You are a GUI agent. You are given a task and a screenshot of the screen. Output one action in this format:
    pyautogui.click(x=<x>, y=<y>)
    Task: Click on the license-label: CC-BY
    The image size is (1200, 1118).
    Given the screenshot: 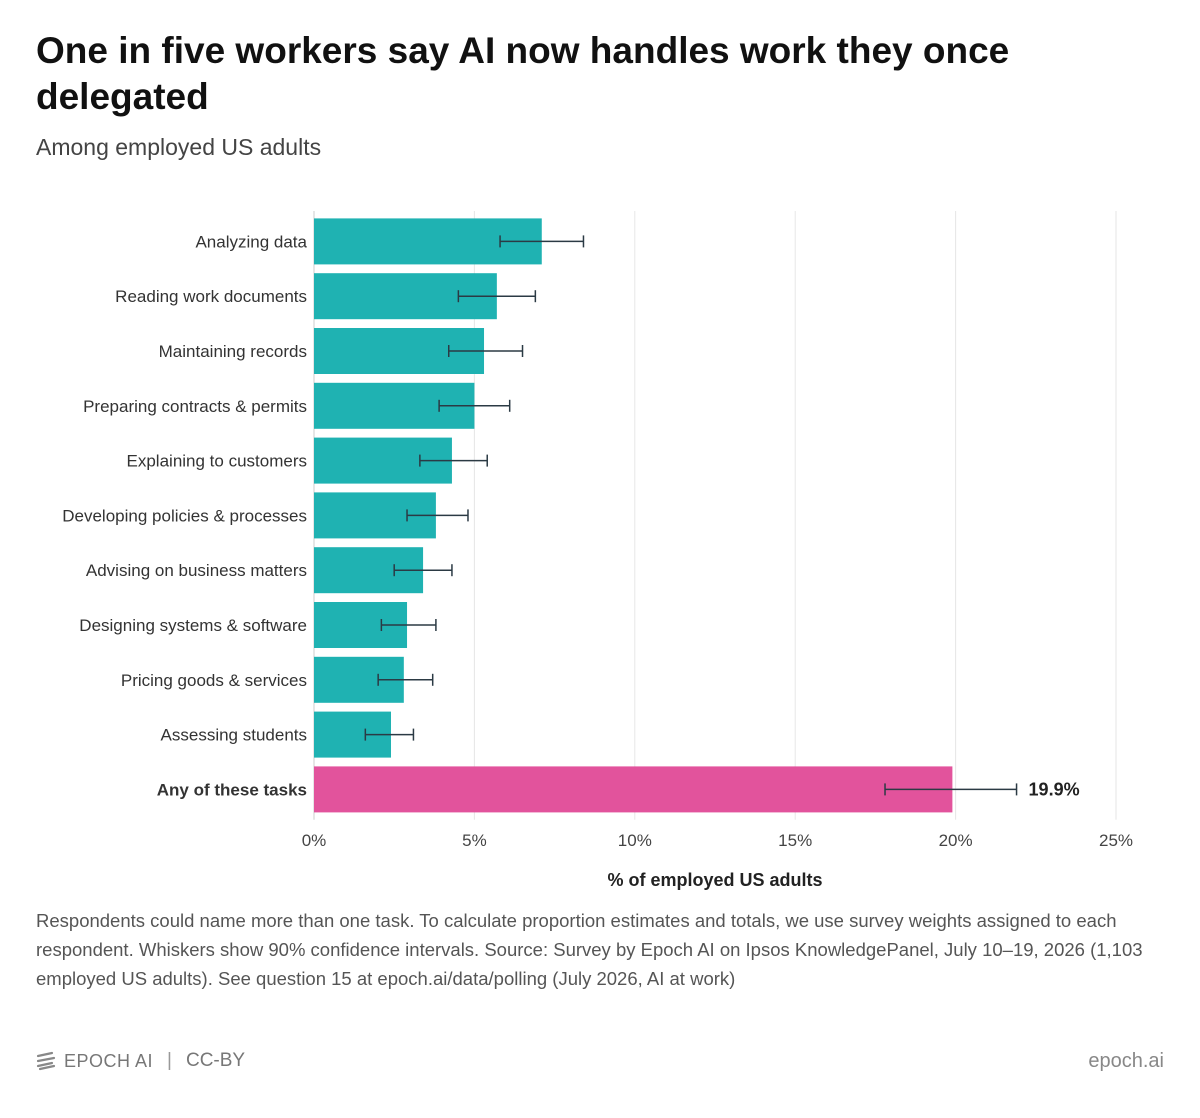 What is the action you would take?
    pyautogui.click(x=215, y=1060)
    